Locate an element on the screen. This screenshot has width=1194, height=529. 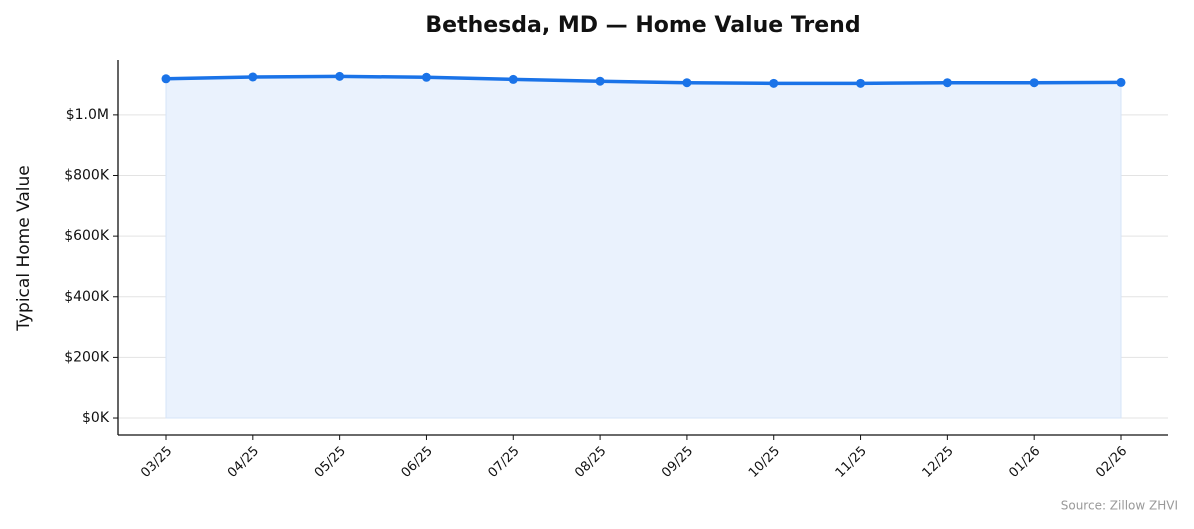
x-tick-label: 11/25 is located at coordinates (851, 462).